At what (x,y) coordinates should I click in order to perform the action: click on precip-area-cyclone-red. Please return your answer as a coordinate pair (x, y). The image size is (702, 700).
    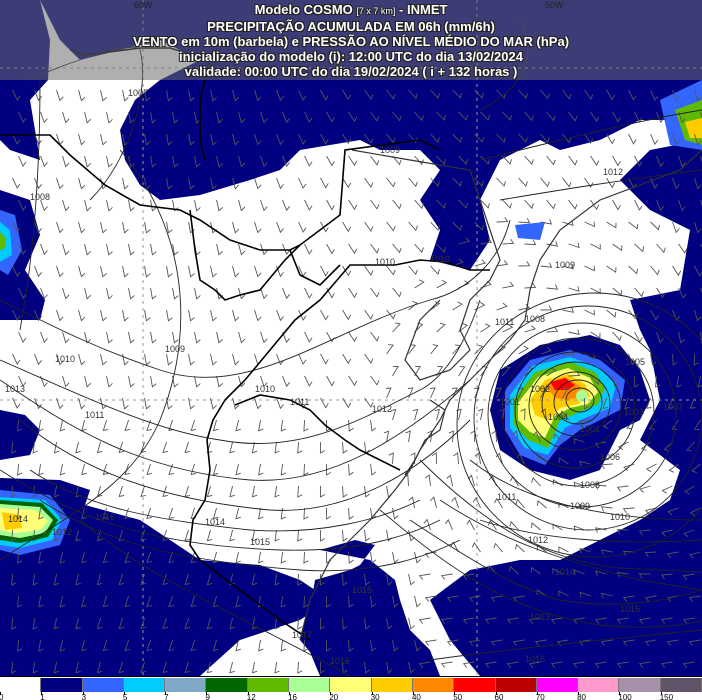
    Looking at the image, I should click on (562, 384).